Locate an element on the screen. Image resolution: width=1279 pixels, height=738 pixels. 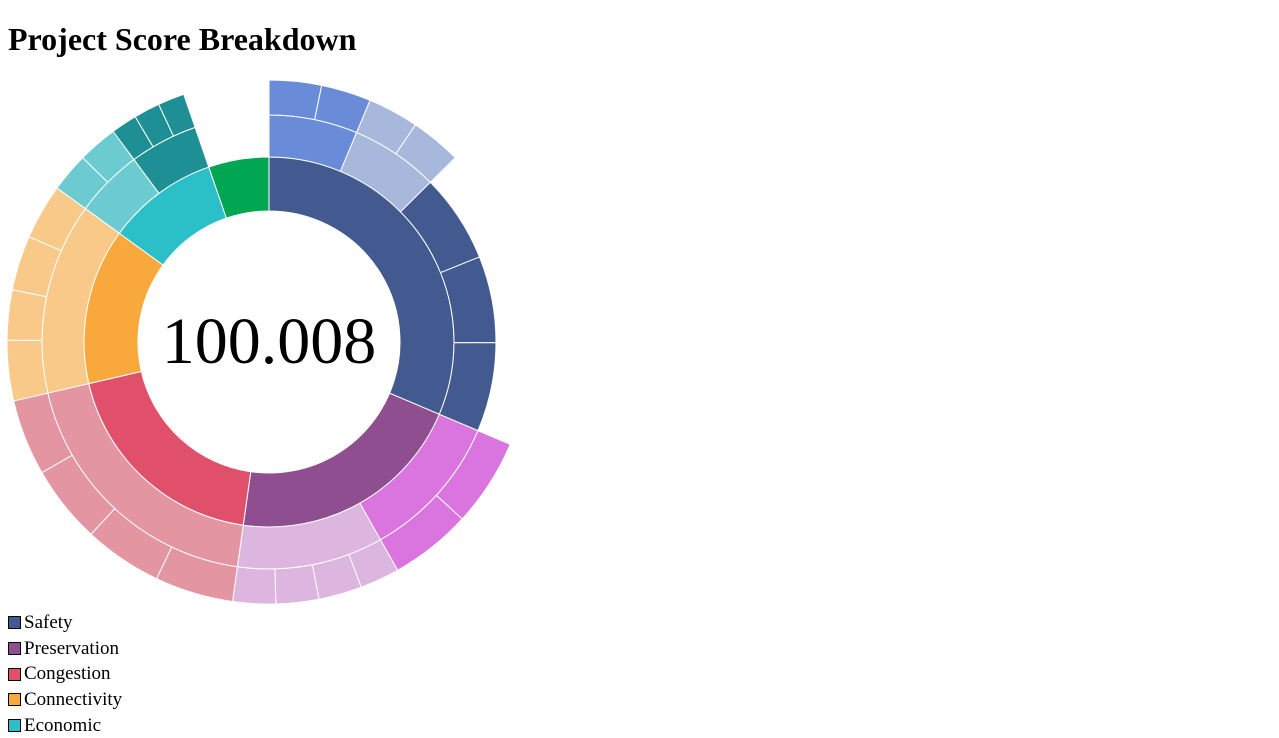
legend-swatch-safety is located at coordinates (14, 623).